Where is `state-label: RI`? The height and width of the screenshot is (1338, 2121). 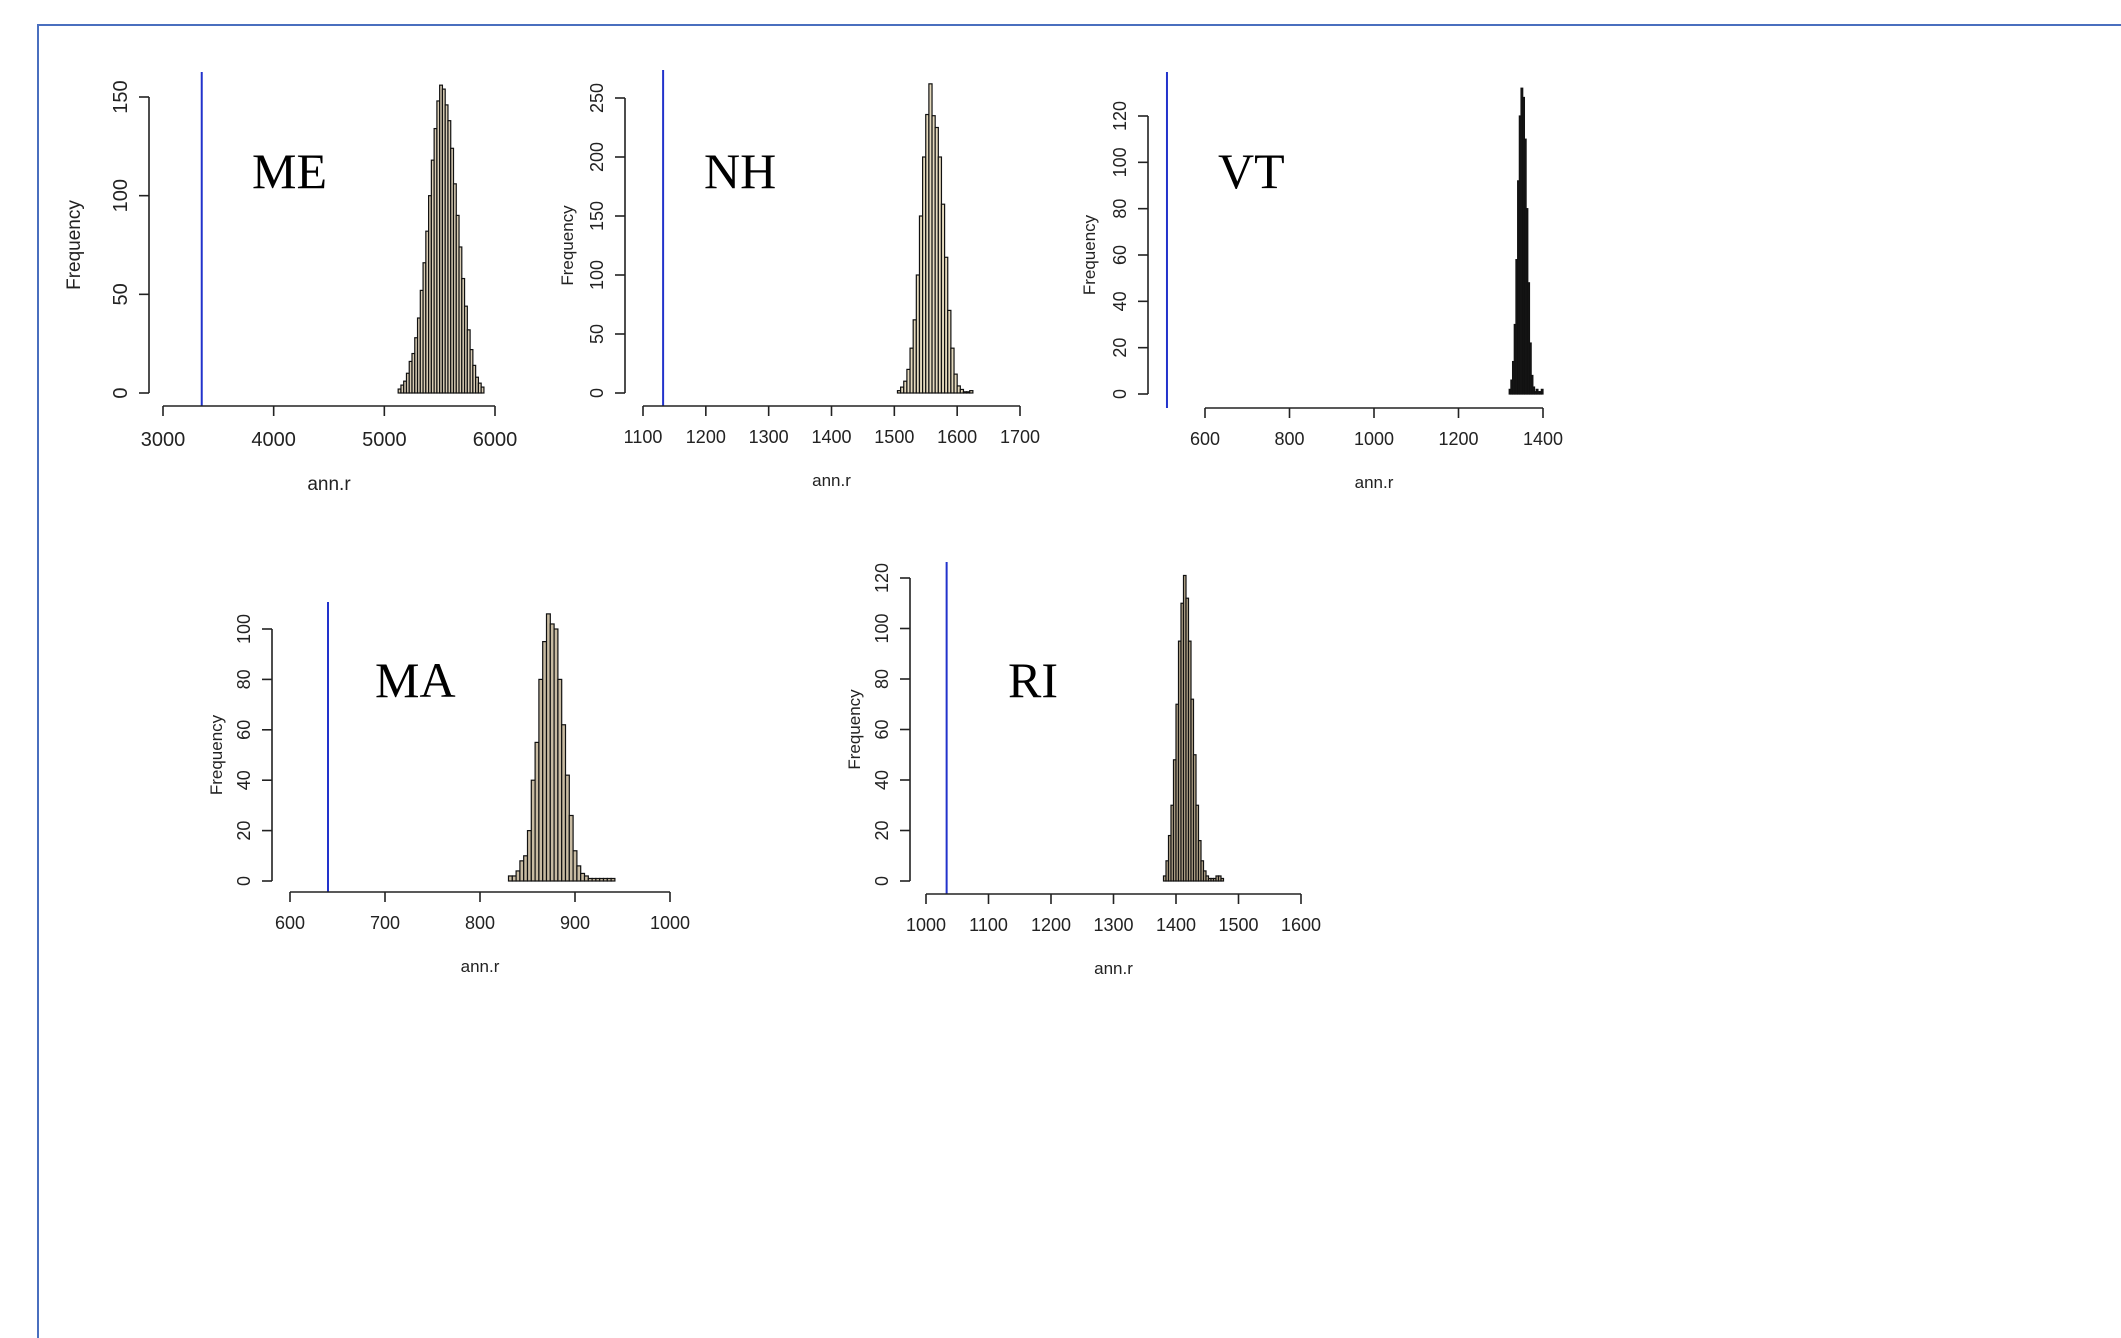 state-label: RI is located at coordinates (1033, 680).